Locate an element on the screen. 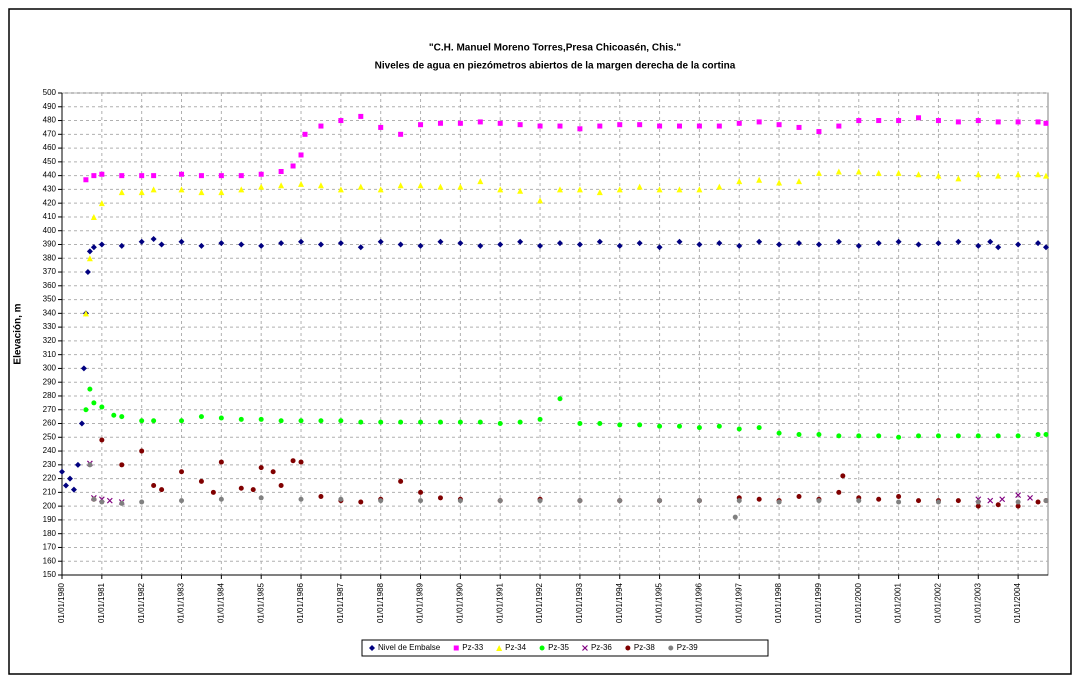 This screenshot has width=1078, height=681. y-tick-label: 230 is located at coordinates (50, 464).